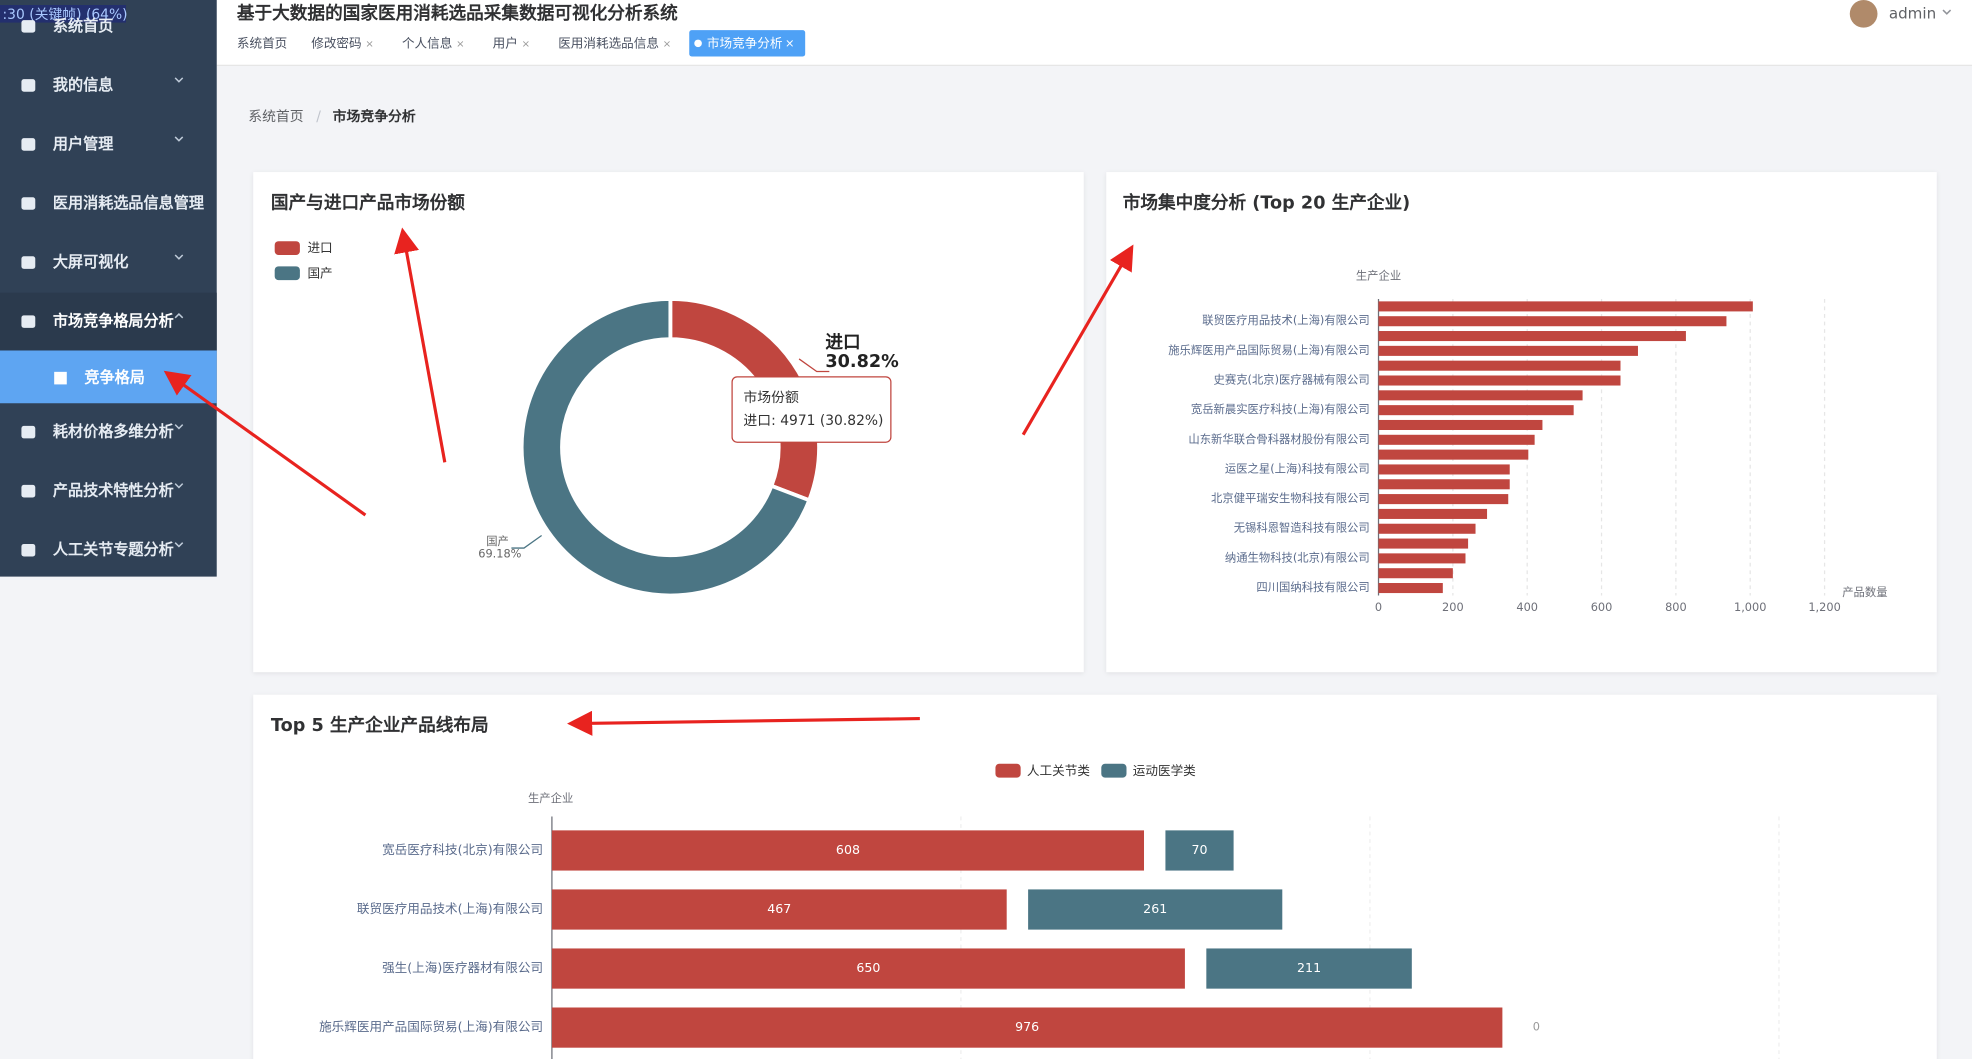 This screenshot has width=1972, height=1059. Describe the element at coordinates (318, 117) in the screenshot. I see `breadcrumb-sep: /` at that location.